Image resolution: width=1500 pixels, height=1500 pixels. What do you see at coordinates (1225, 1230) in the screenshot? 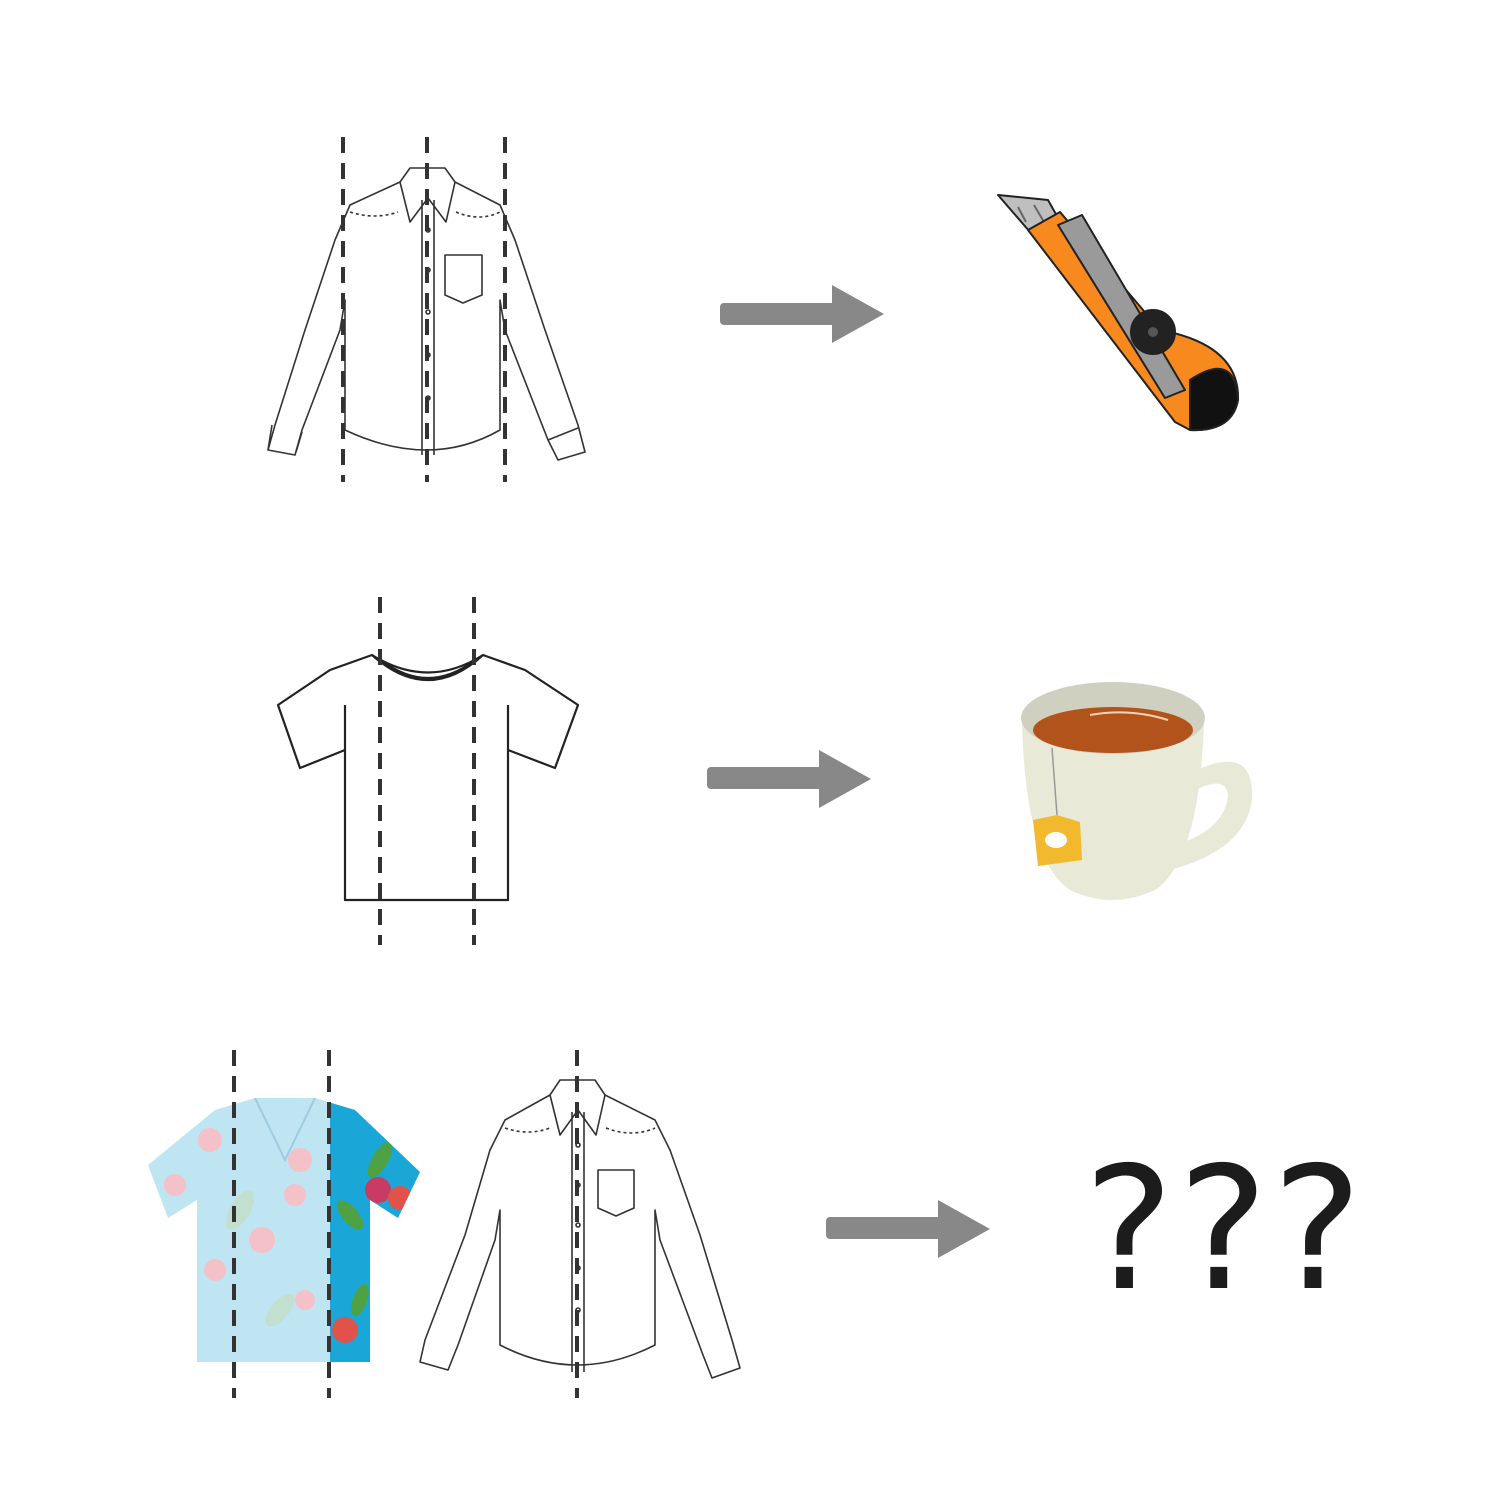
I see `unknown-answer-text: ???` at bounding box center [1225, 1230].